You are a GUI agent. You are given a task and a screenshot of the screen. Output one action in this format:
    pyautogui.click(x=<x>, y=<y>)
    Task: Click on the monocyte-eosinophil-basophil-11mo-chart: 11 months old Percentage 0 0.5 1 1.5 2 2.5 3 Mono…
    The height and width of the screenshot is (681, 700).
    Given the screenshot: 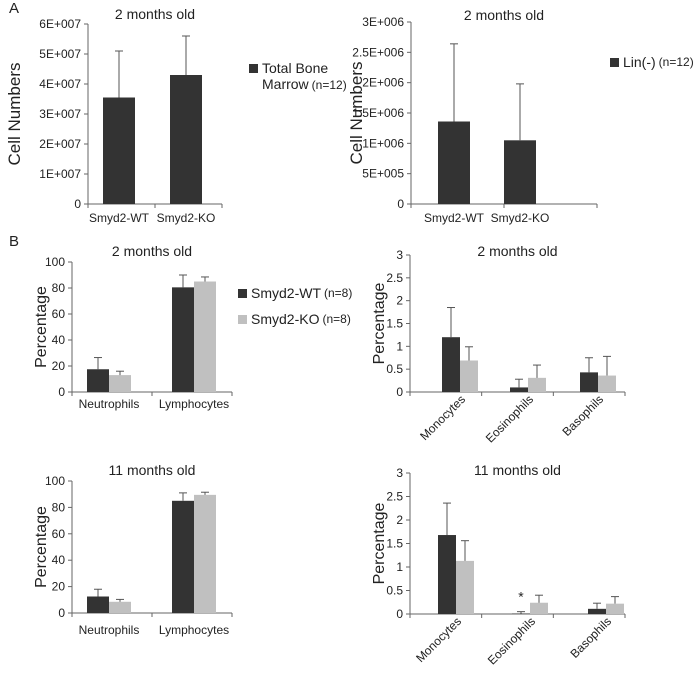 What is the action you would take?
    pyautogui.click(x=498, y=565)
    